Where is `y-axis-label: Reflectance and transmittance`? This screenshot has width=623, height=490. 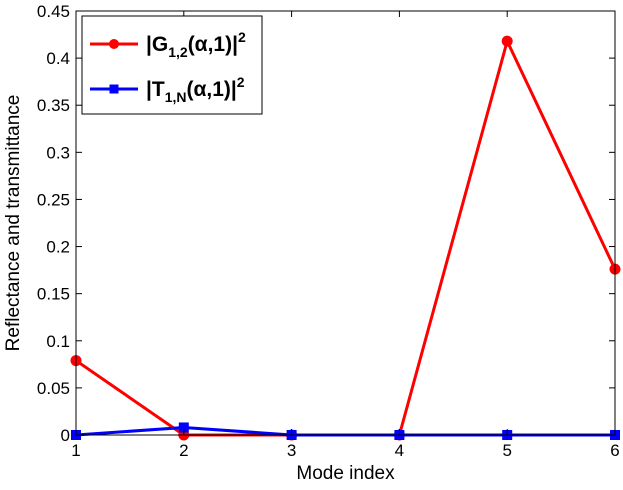
y-axis-label: Reflectance and transmittance is located at coordinates (13, 223).